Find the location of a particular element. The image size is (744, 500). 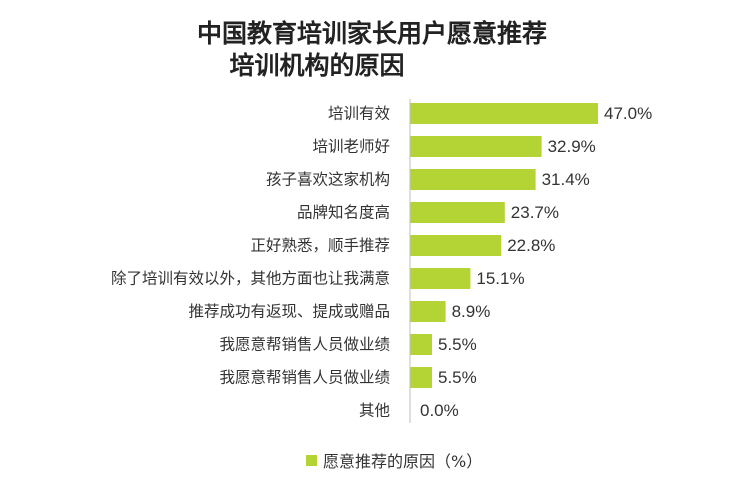

category-label-8: 我愿意帮销售人员做业绩 is located at coordinates (304, 377).